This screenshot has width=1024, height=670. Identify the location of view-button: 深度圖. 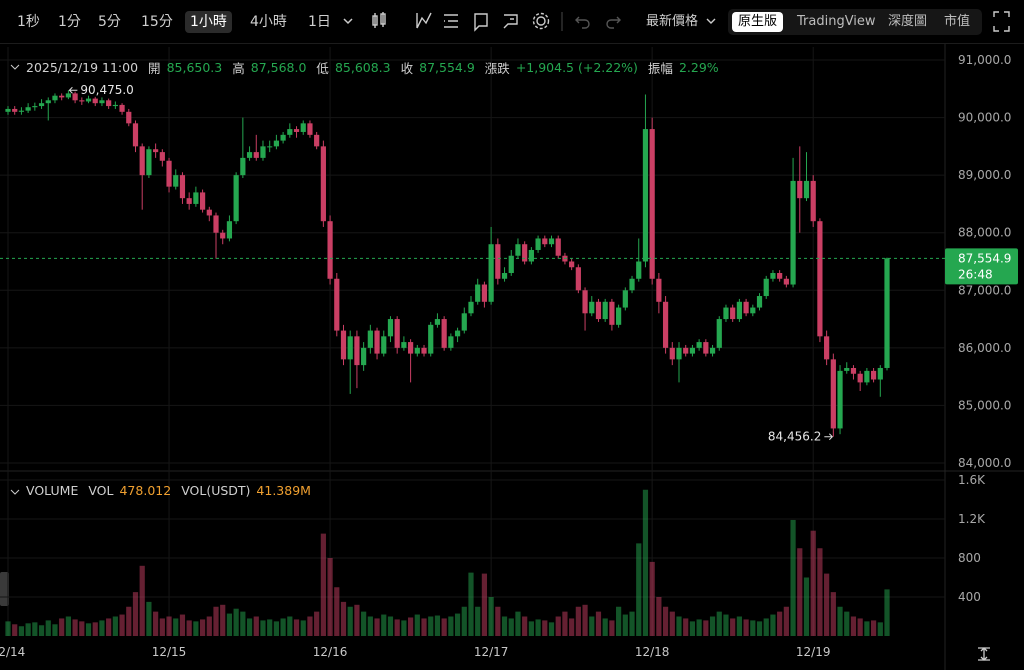
(908, 21).